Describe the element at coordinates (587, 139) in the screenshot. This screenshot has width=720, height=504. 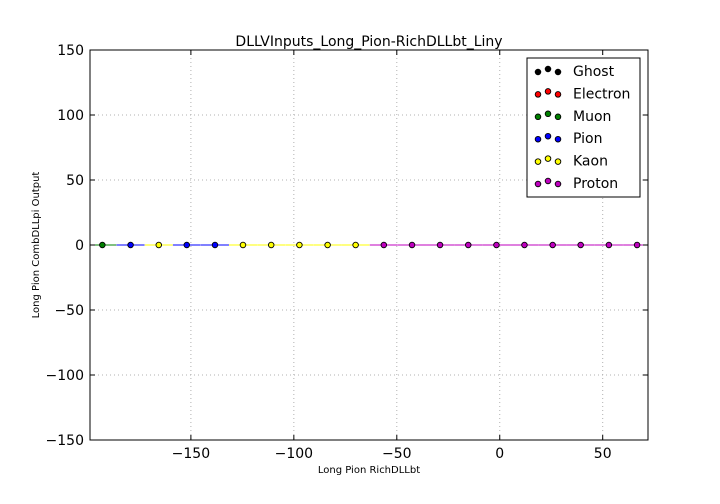
I see `legend-label: Pion` at that location.